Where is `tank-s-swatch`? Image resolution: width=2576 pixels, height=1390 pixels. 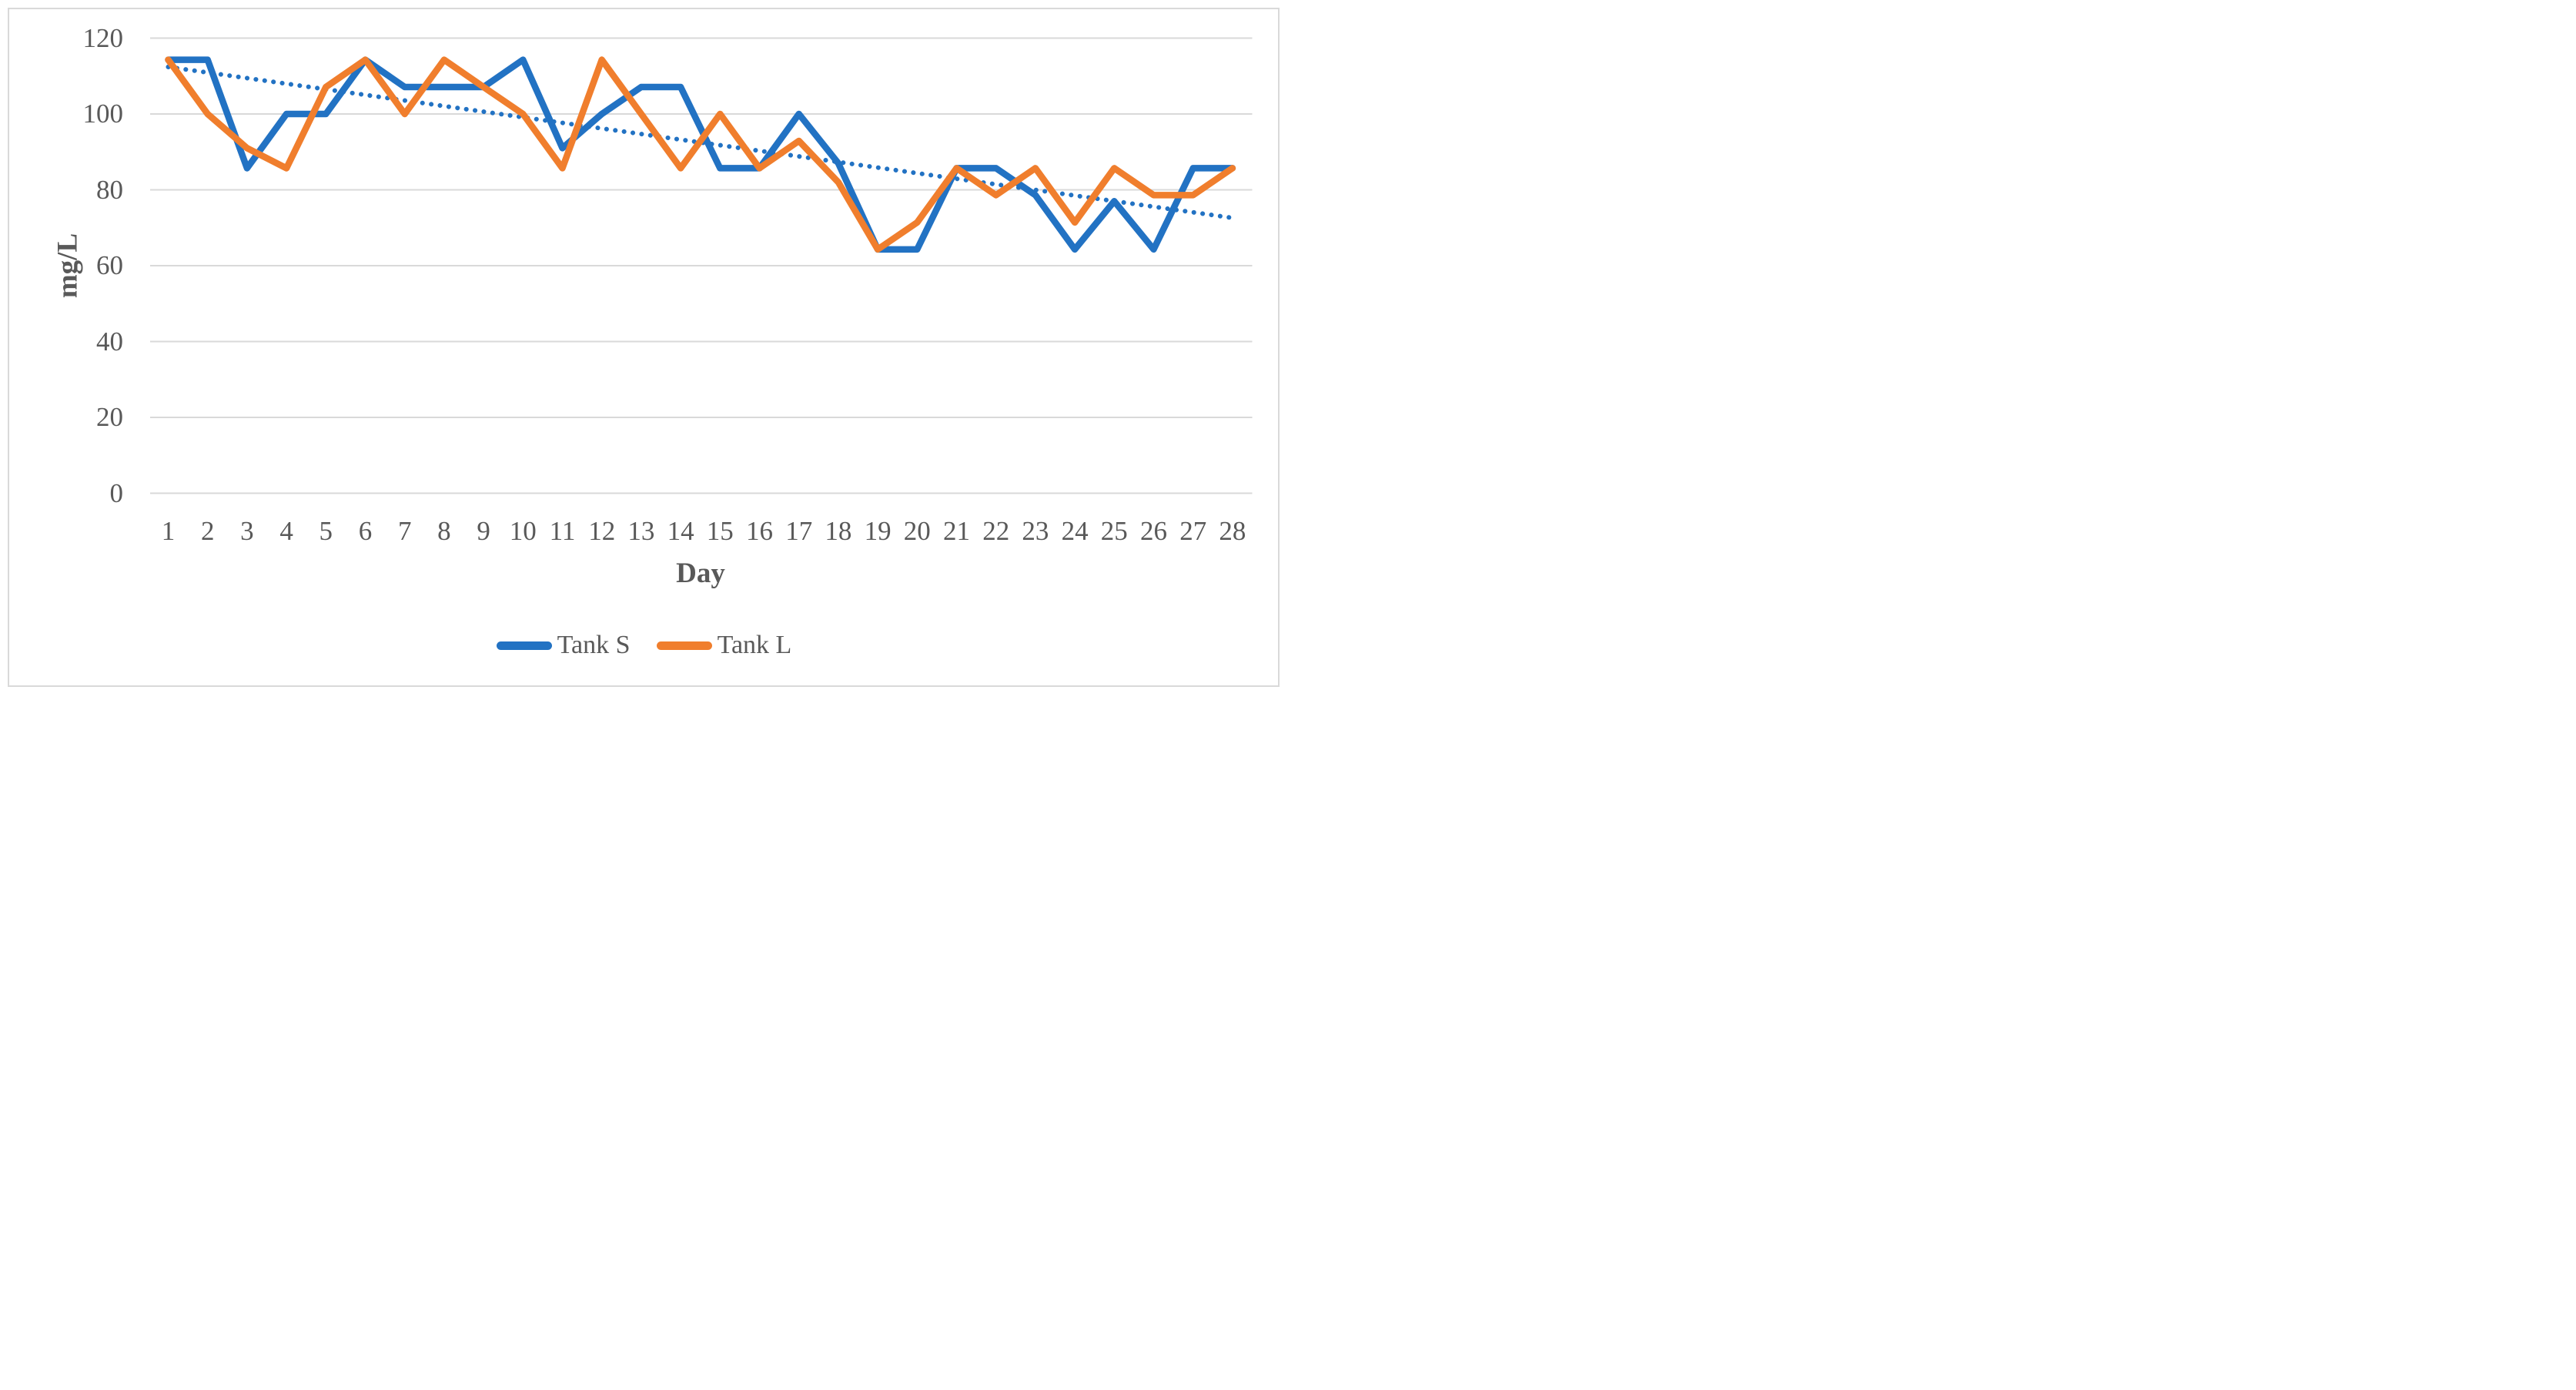
tank-s-swatch is located at coordinates (524, 645).